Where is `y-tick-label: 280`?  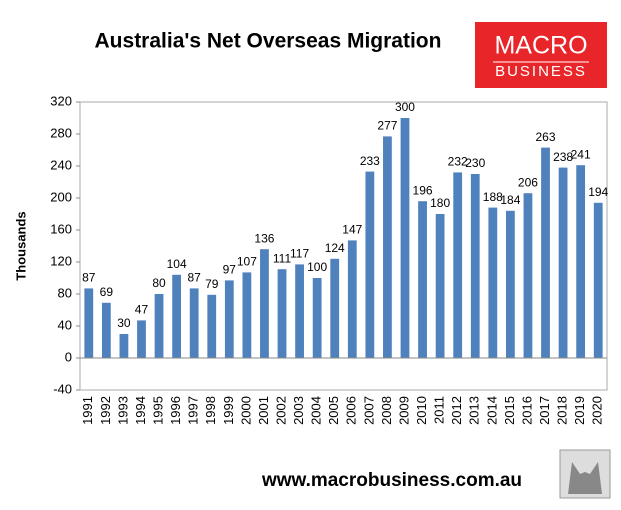
y-tick-label: 280 is located at coordinates (61, 132).